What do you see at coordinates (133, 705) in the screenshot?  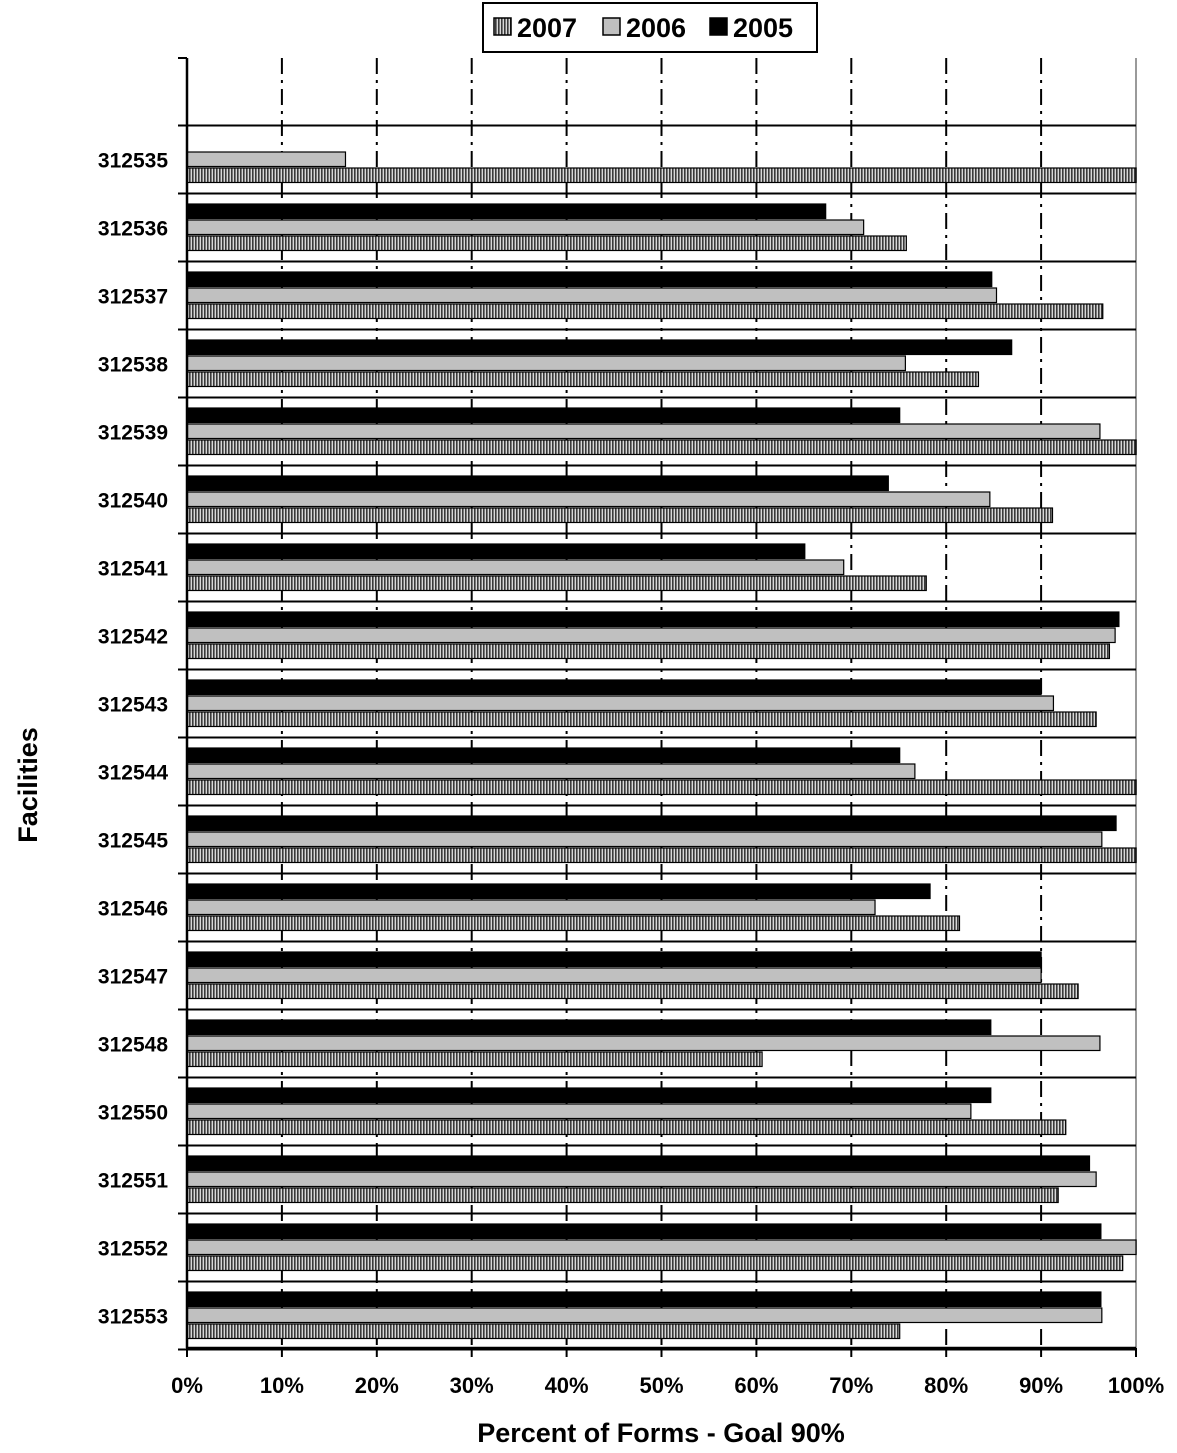 I see `y-tick-label: 312543` at bounding box center [133, 705].